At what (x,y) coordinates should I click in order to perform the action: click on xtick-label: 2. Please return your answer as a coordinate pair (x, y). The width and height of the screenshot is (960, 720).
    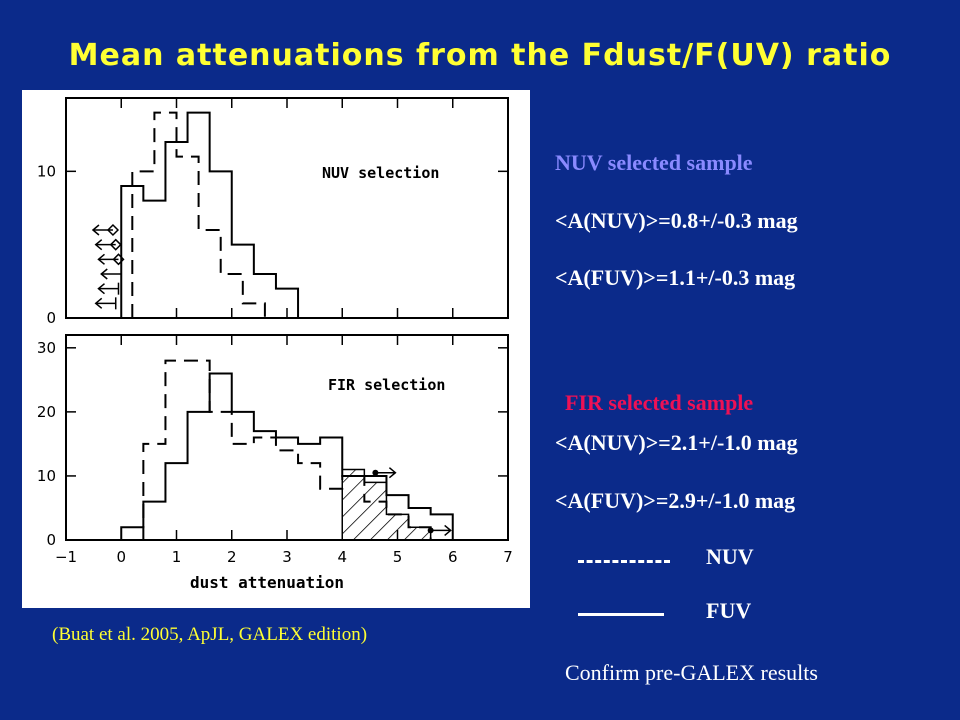
    Looking at the image, I should click on (232, 557).